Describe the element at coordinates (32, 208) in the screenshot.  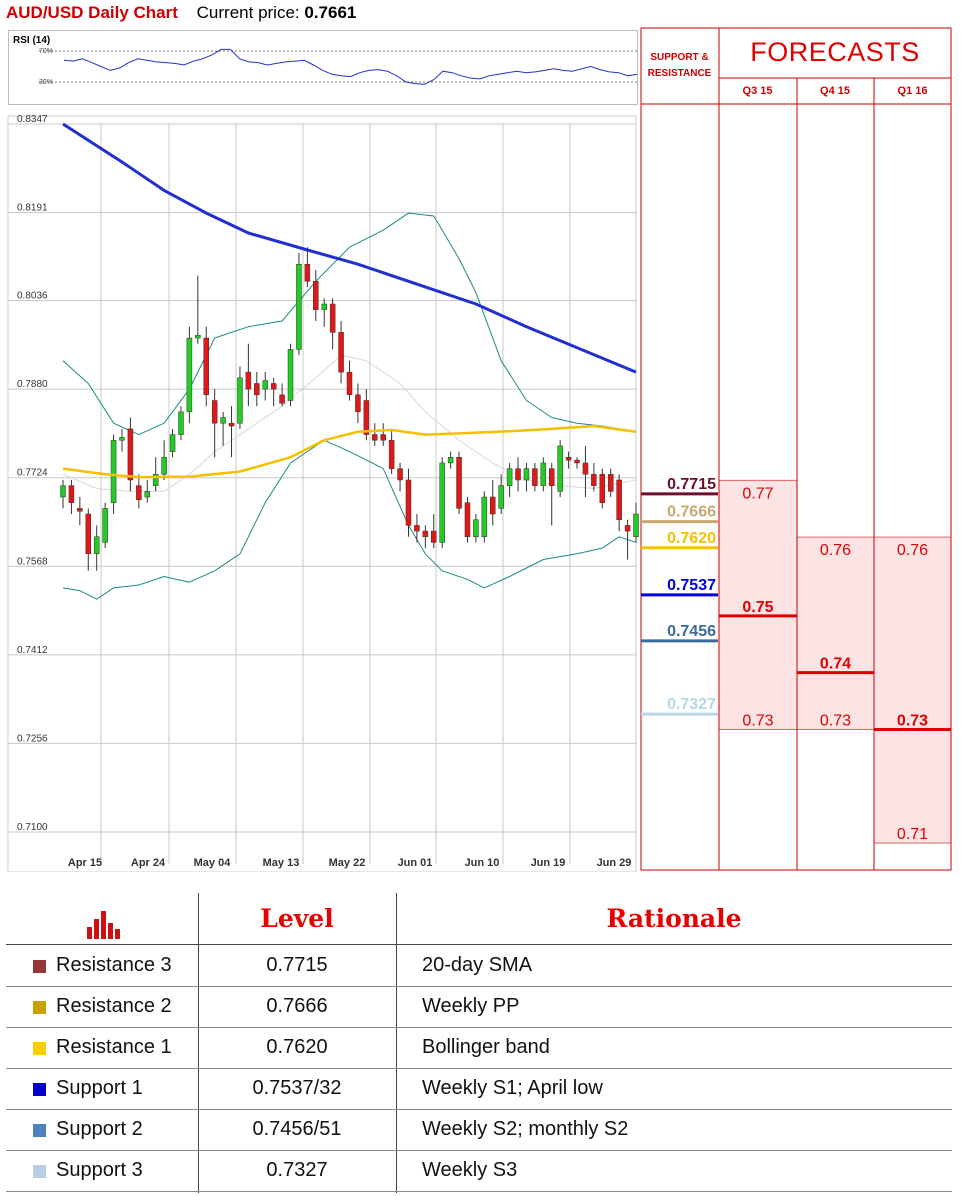
I see `y-tick-label: 0.8191` at that location.